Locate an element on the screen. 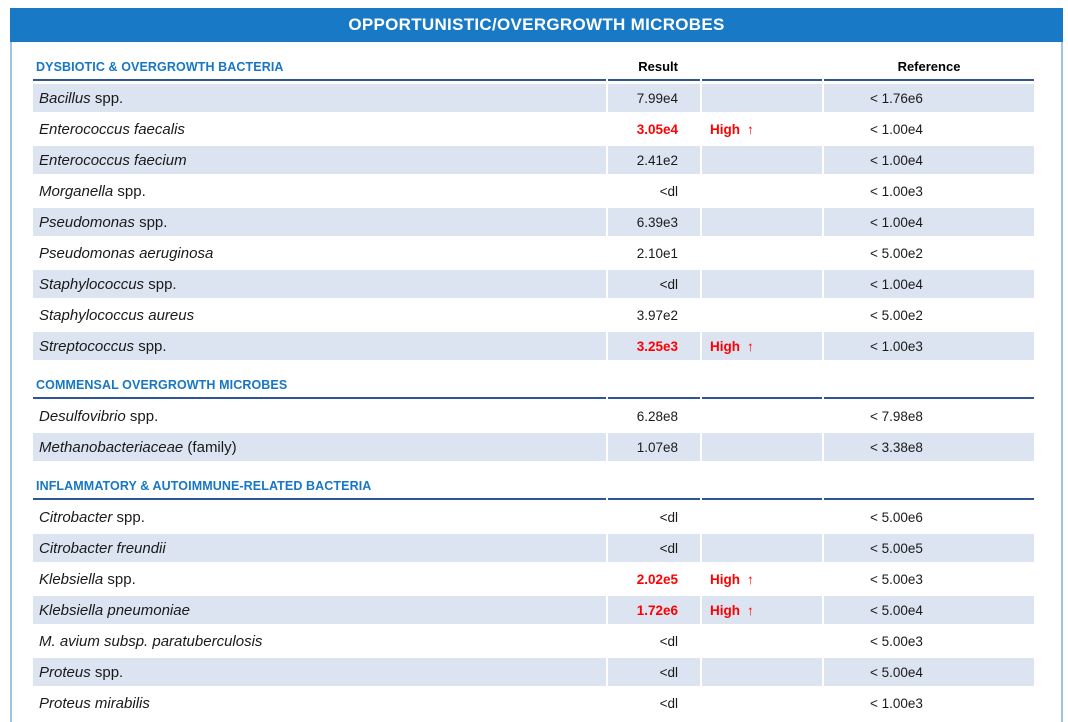 The width and height of the screenshot is (1068, 722). section-header-row: COMMENSAL OVERGROWTH MICROBES is located at coordinates (533, 387).